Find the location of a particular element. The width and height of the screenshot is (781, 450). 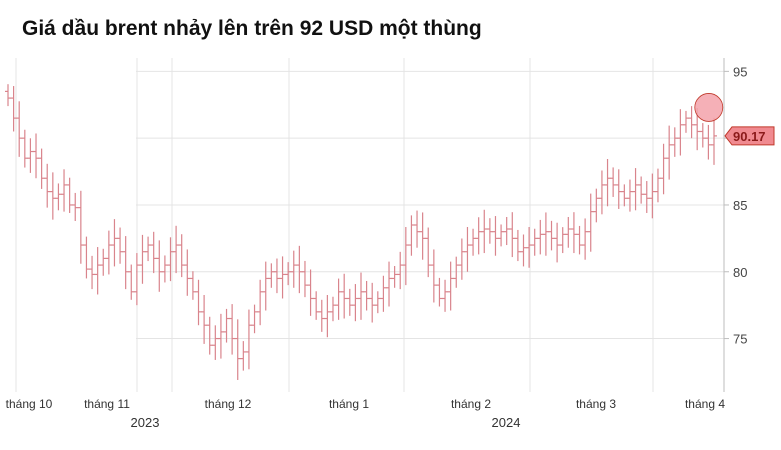

y-tick-label: 80 is located at coordinates (740, 272).